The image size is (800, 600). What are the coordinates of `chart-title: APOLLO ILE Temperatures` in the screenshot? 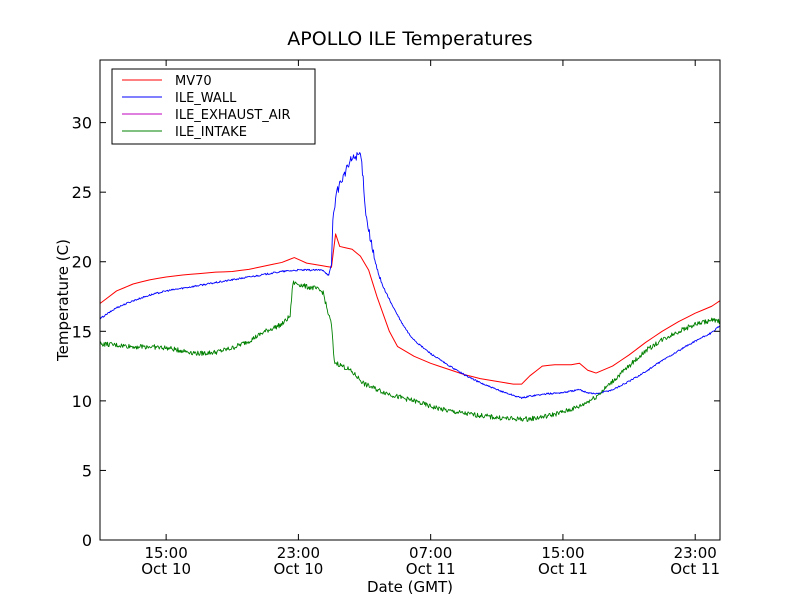 It's located at (409, 39).